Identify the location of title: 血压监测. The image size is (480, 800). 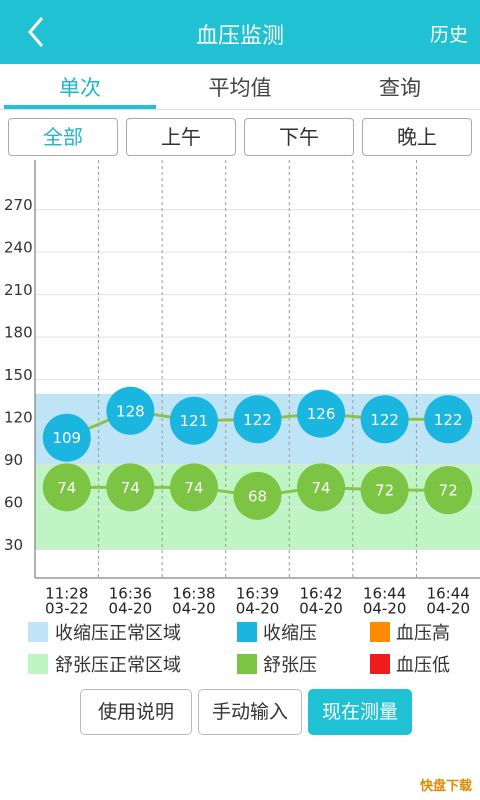
(239, 36).